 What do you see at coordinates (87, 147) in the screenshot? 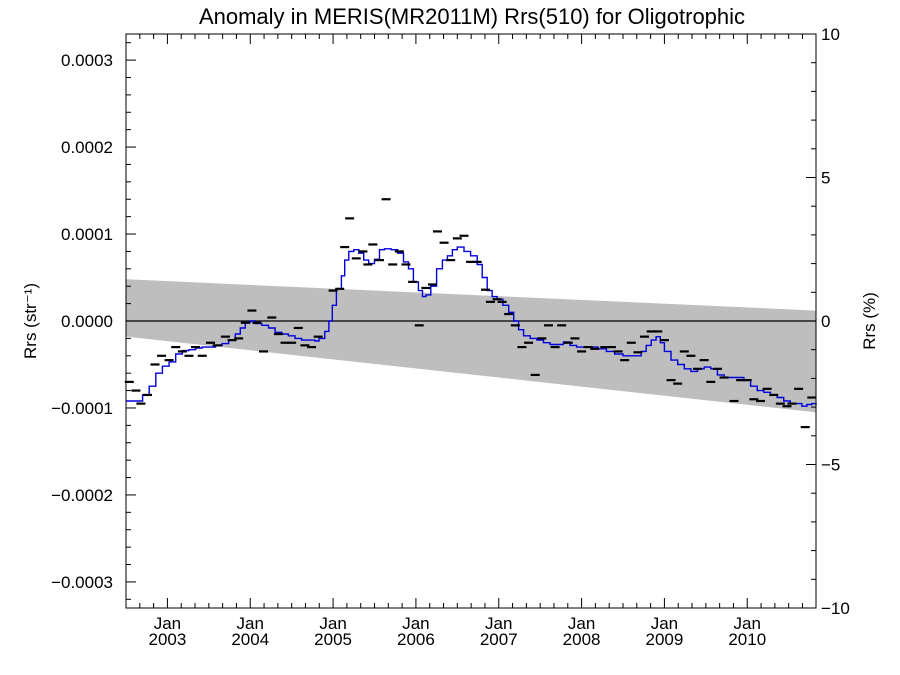
I see `left-tick-label: 0.0002` at bounding box center [87, 147].